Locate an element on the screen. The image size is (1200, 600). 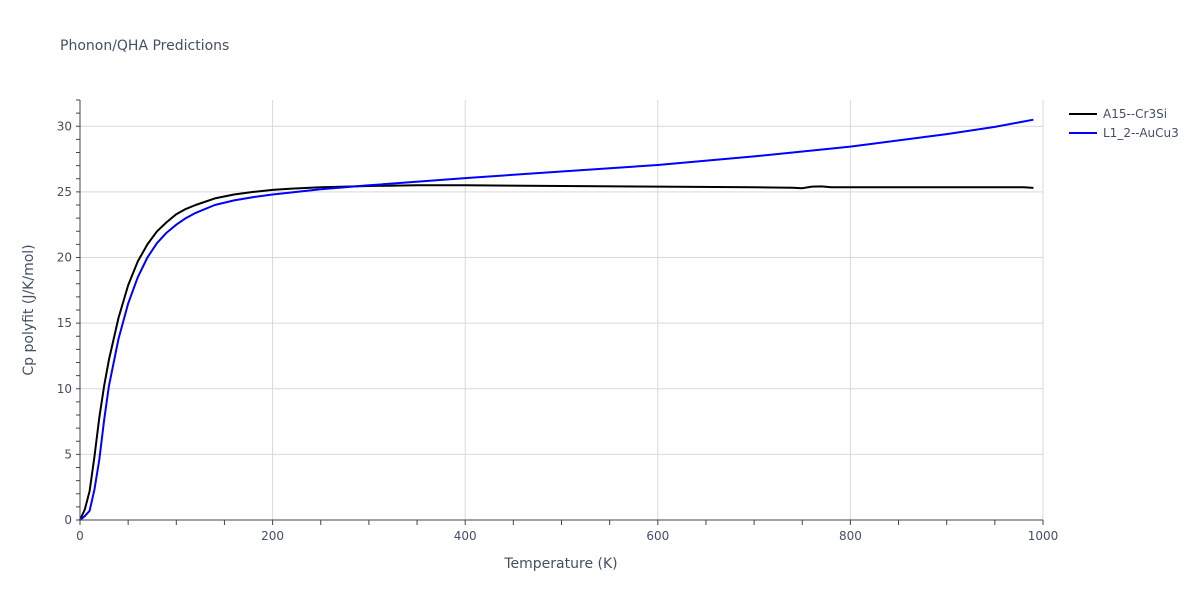
y-tick-label: 20 is located at coordinates (64, 258).